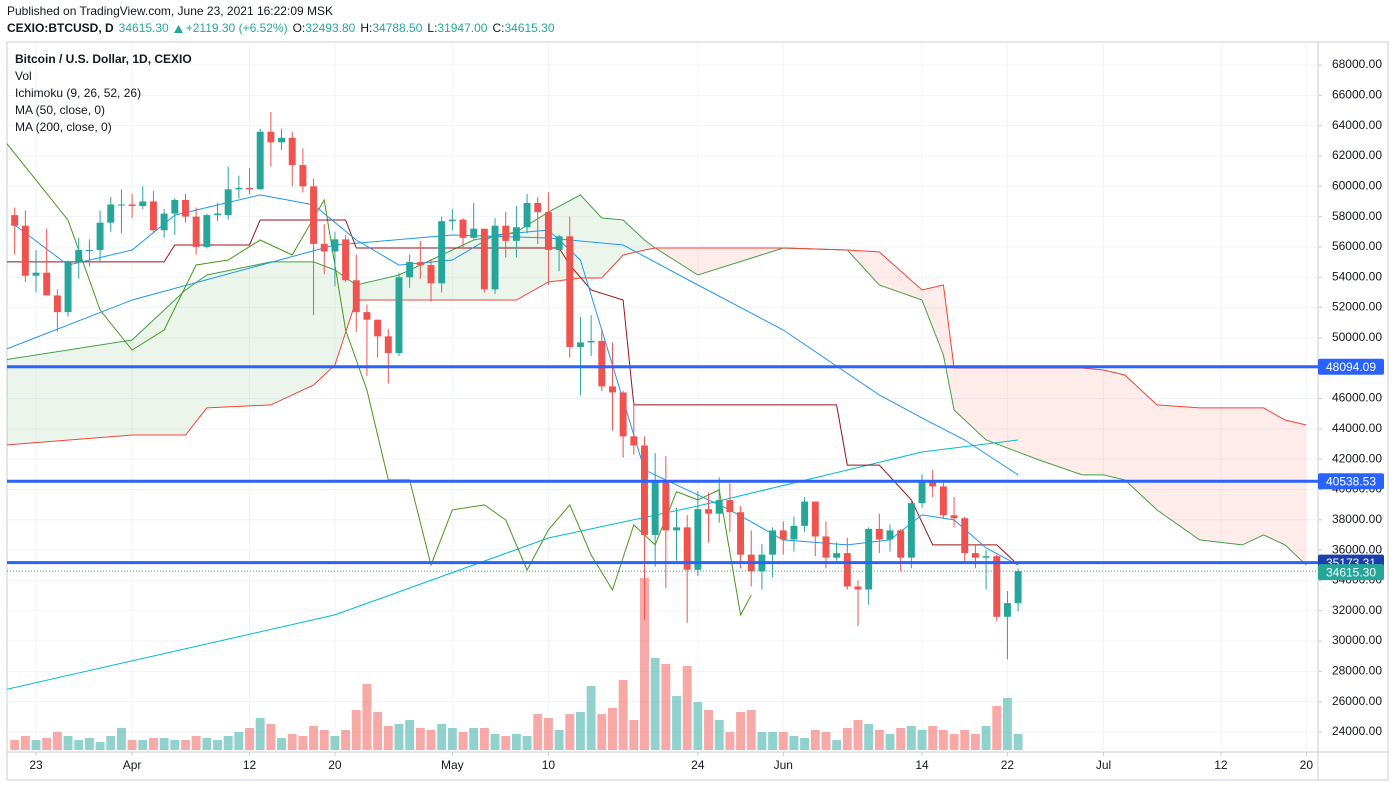 The height and width of the screenshot is (785, 1396). I want to click on last-price-label: 34615.30, so click(1351, 572).